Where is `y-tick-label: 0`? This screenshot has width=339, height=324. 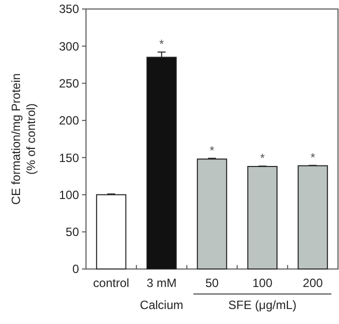 y-tick-label: 0 is located at coordinates (76, 269).